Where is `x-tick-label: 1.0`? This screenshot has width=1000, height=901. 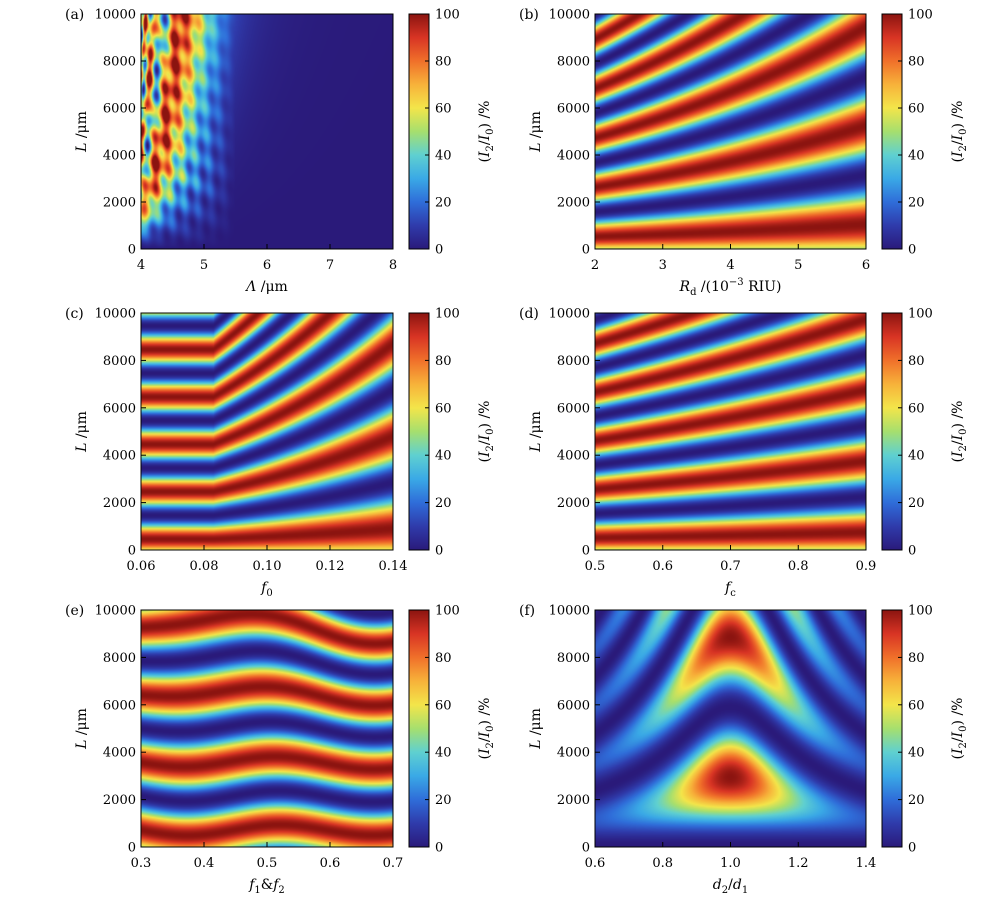 x-tick-label: 1.0 is located at coordinates (730, 863).